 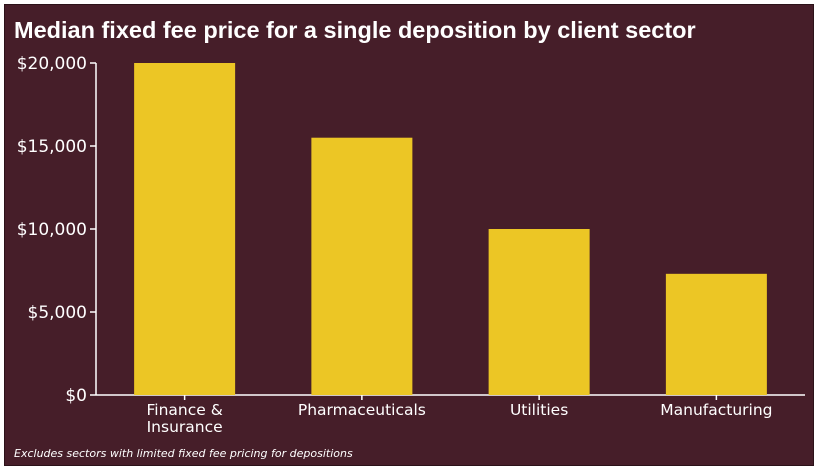 I want to click on x-tick-label-line: Pharmaceuticals, so click(x=362, y=410).